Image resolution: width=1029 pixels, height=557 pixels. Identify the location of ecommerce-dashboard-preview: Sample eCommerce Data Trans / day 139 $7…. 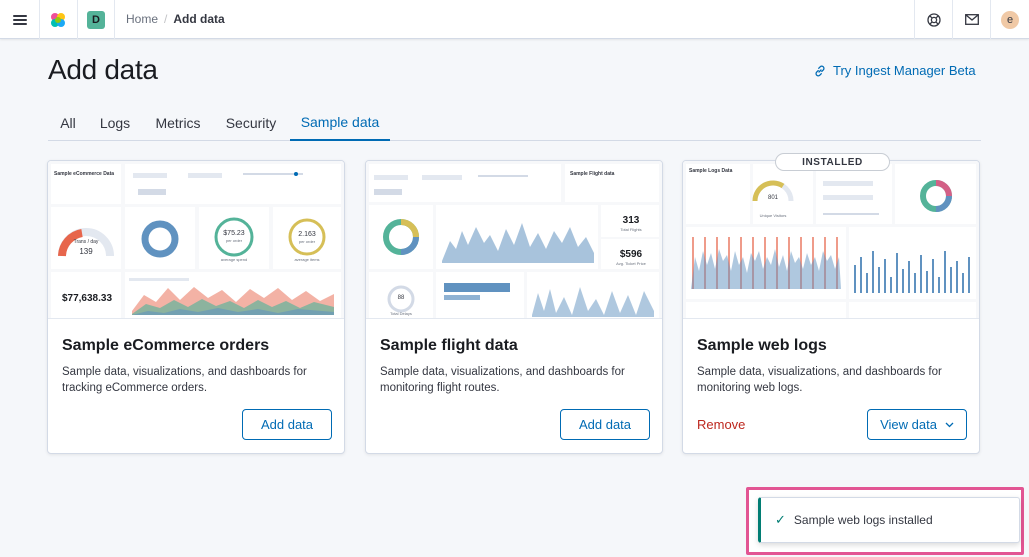
(196, 240).